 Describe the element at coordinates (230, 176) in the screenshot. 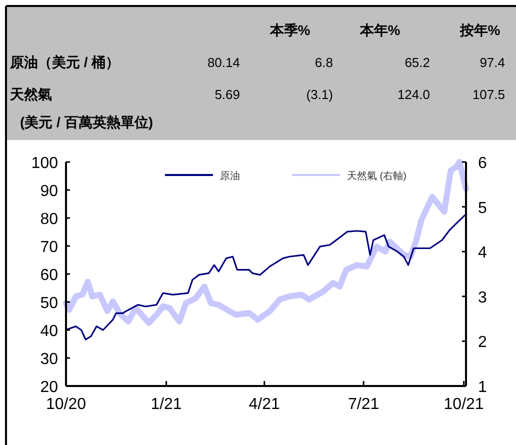

I see `legend-label: 原油` at that location.